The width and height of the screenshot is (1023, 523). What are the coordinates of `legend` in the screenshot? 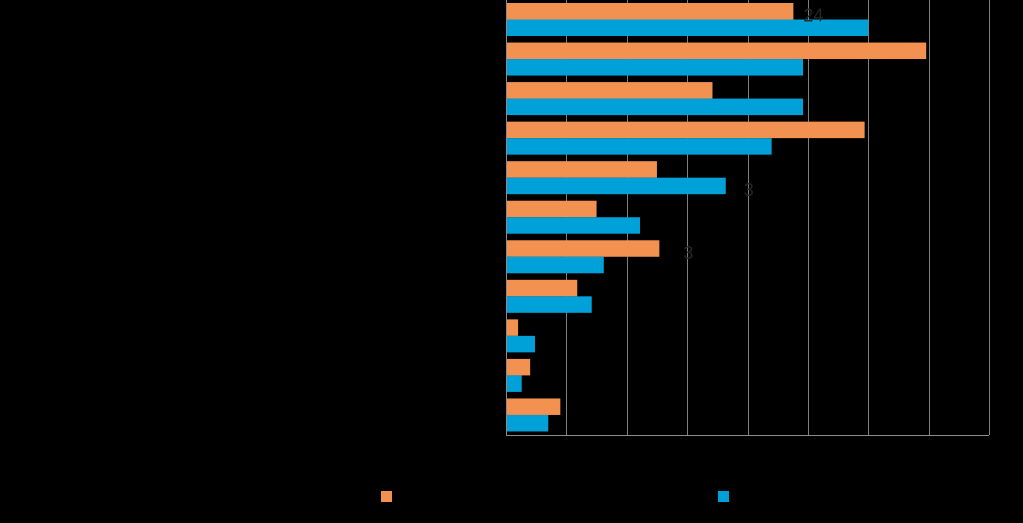 It's located at (555, 496).